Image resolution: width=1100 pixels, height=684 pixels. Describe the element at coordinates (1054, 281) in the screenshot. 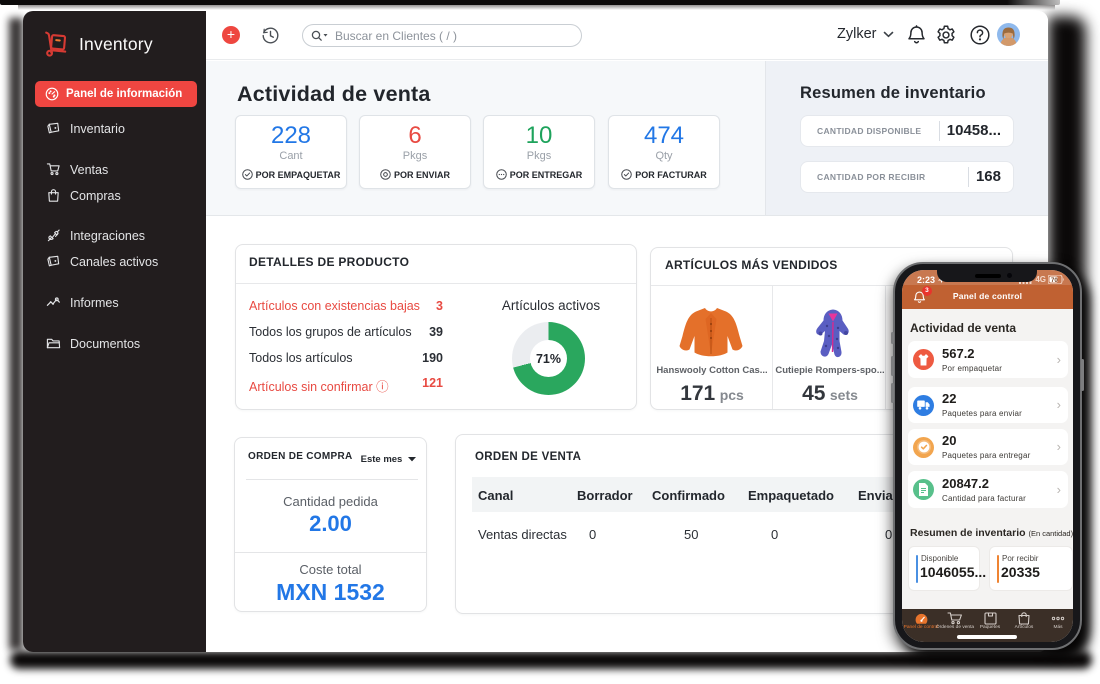

I see `svg-text: 70` at that location.